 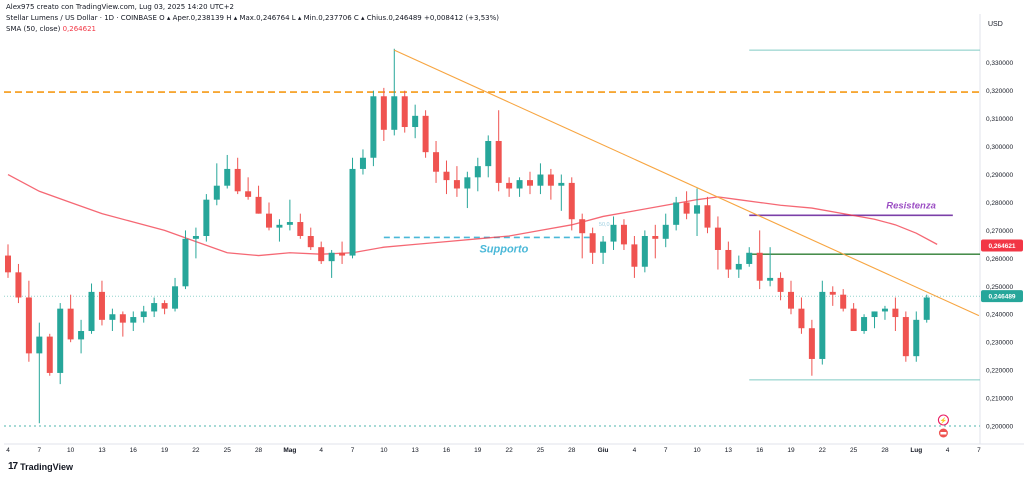 I want to click on sma-price-badge: 0,264621, so click(x=1001, y=246).